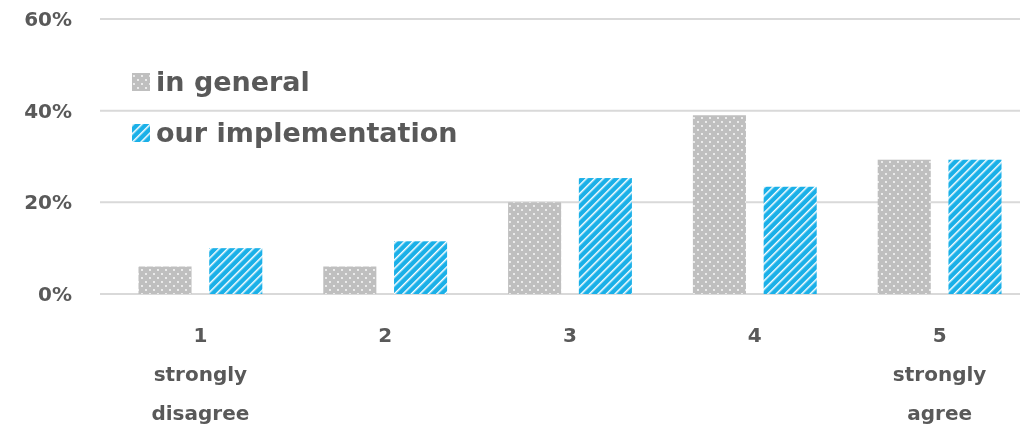  I want to click on x-tick-label: 3, so click(570, 335).